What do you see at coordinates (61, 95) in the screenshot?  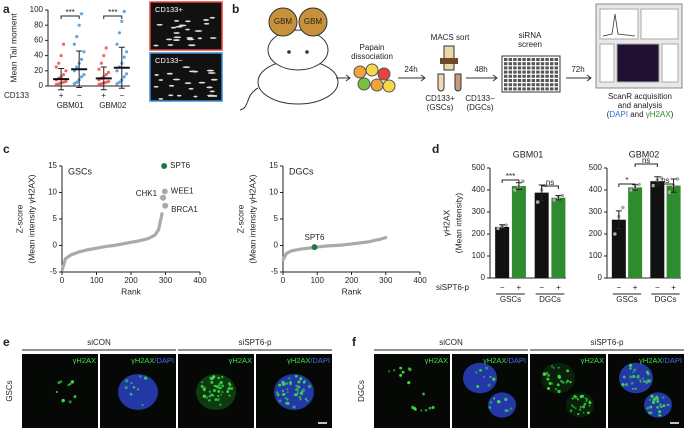 I see `column-label: +` at bounding box center [61, 95].